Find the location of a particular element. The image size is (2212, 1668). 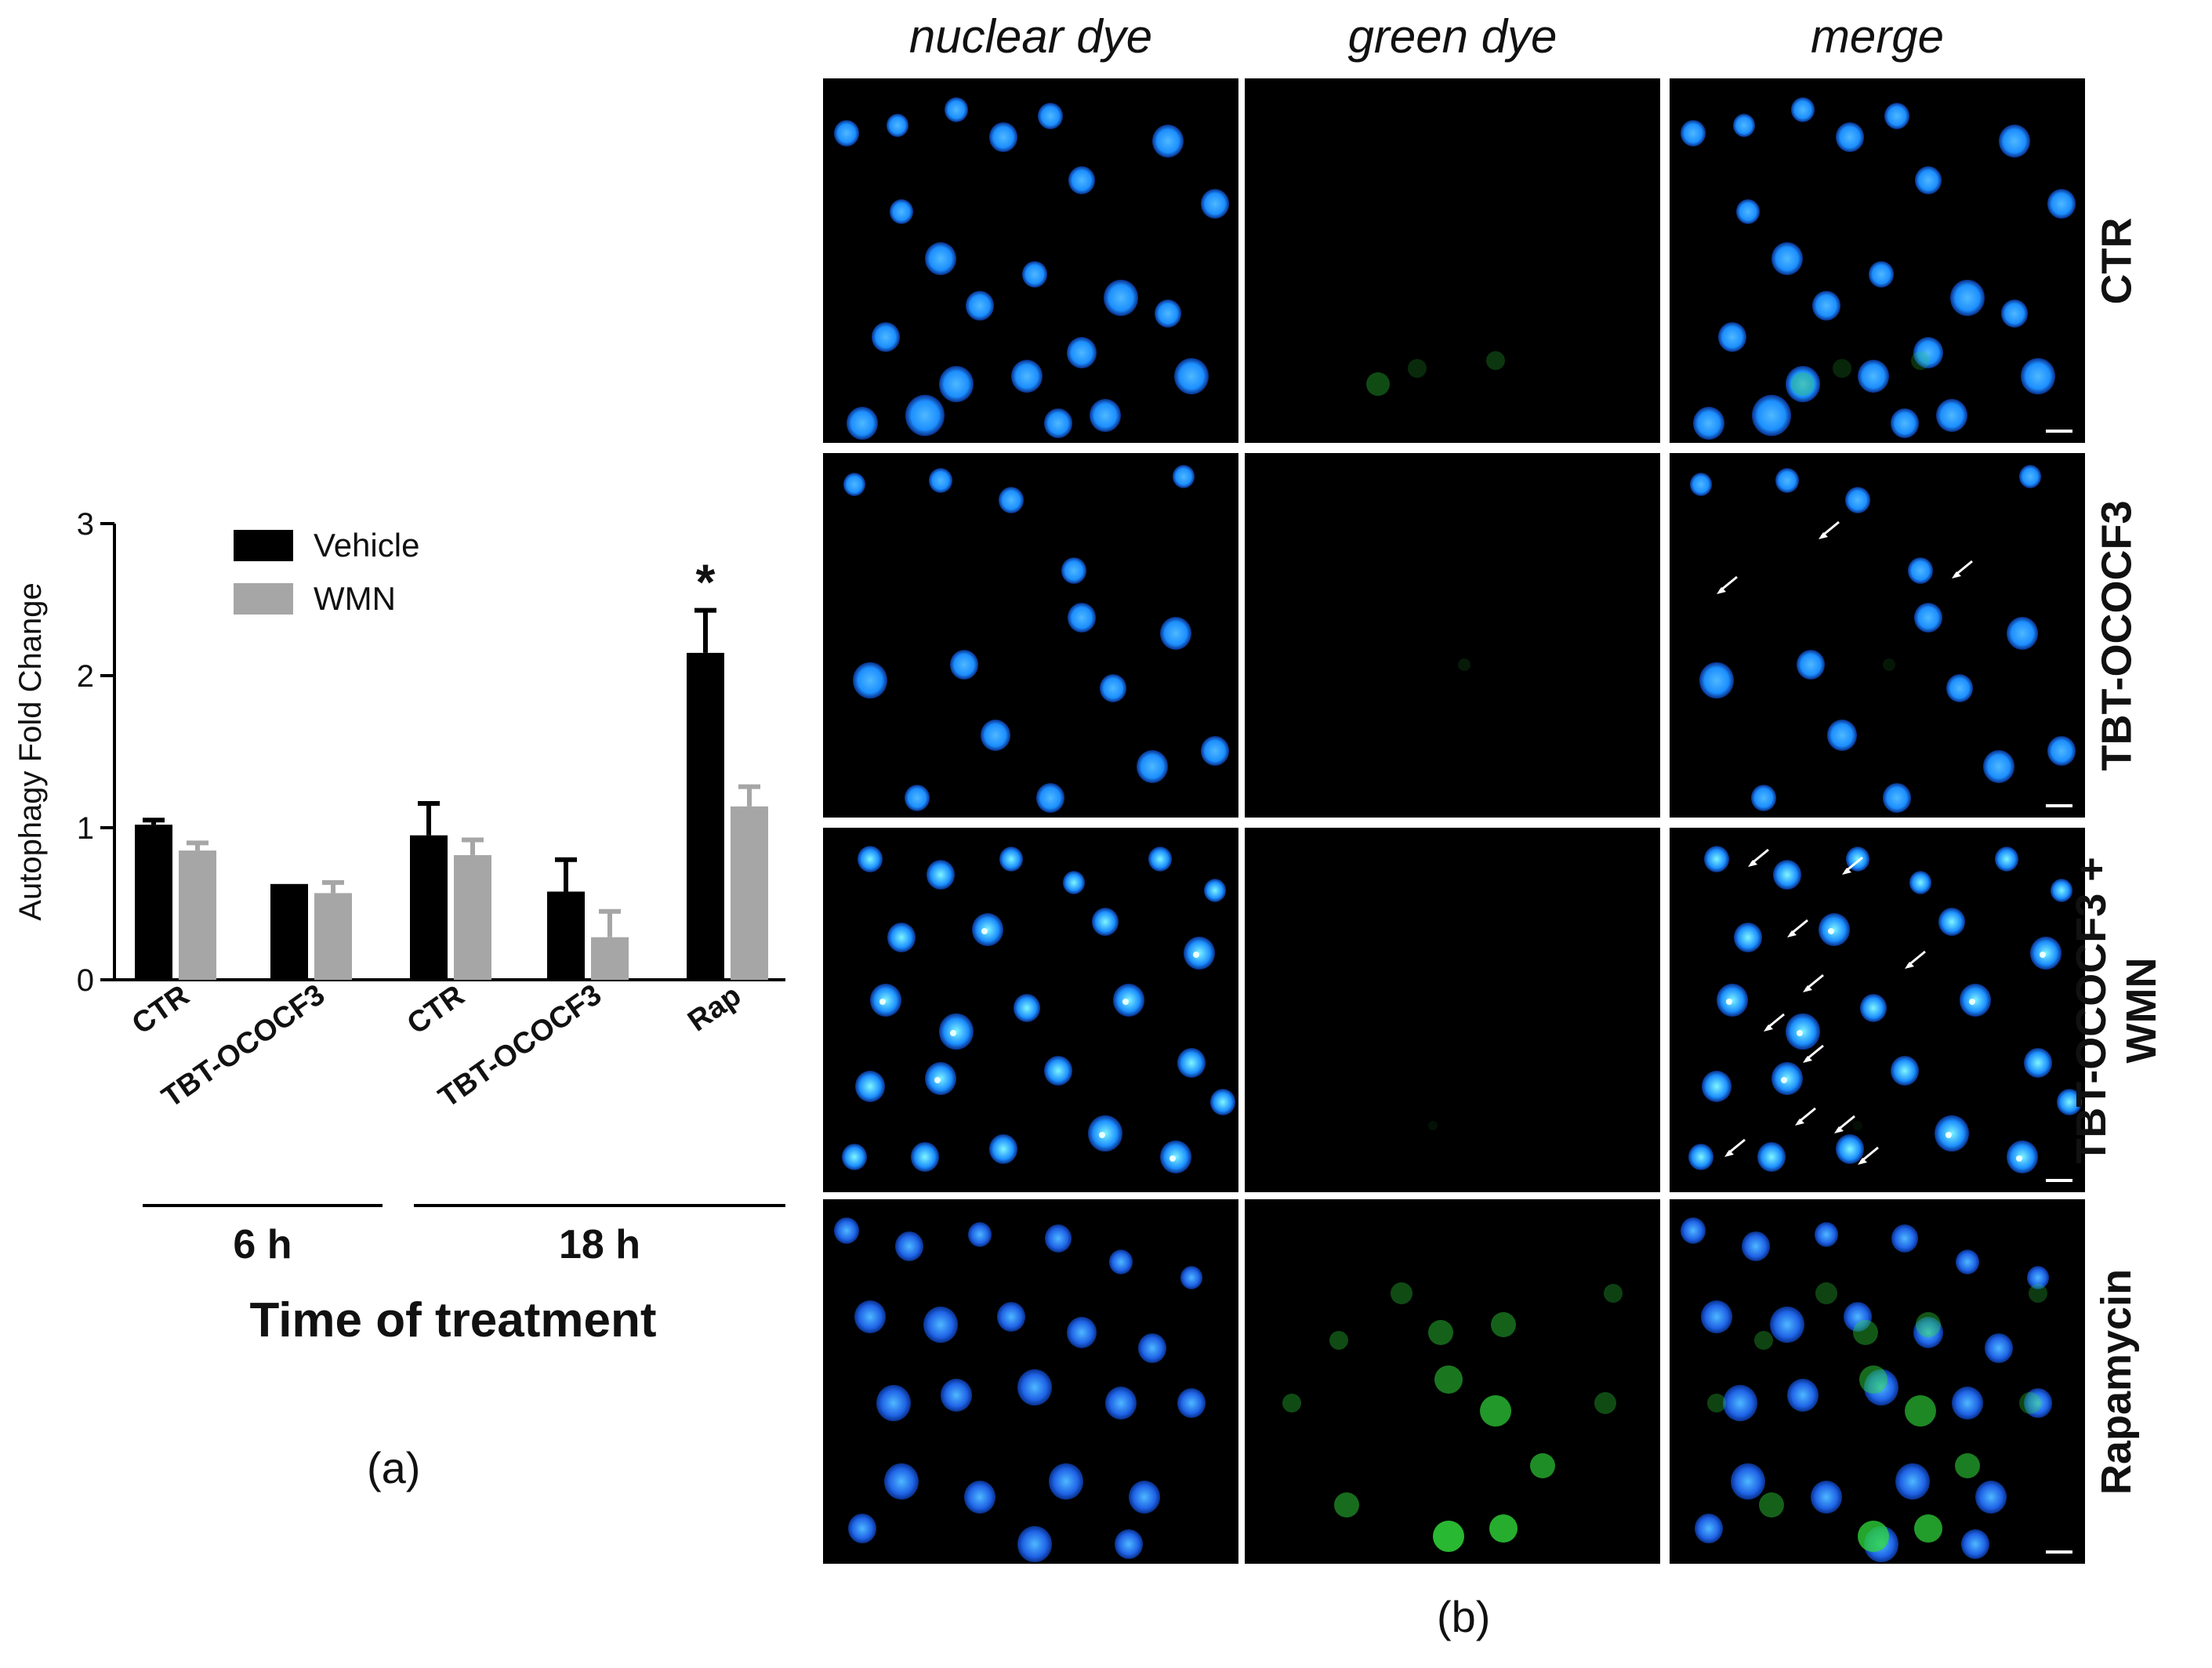

micrograph-tbt-nuclear-dye is located at coordinates (1030, 635).